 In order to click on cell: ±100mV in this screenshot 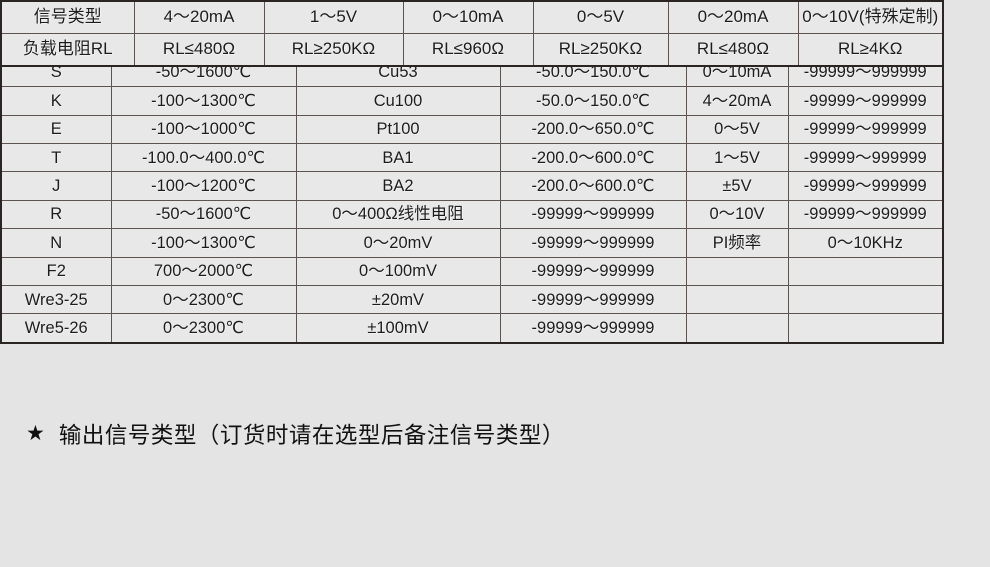, I will do `click(398, 328)`.